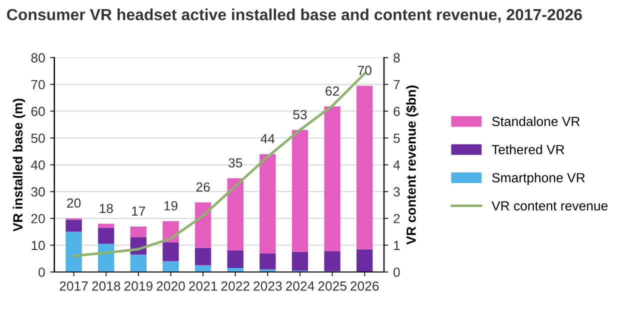 Image resolution: width=640 pixels, height=320 pixels. What do you see at coordinates (538, 179) in the screenshot?
I see `legend-label: Smartphone VR` at bounding box center [538, 179].